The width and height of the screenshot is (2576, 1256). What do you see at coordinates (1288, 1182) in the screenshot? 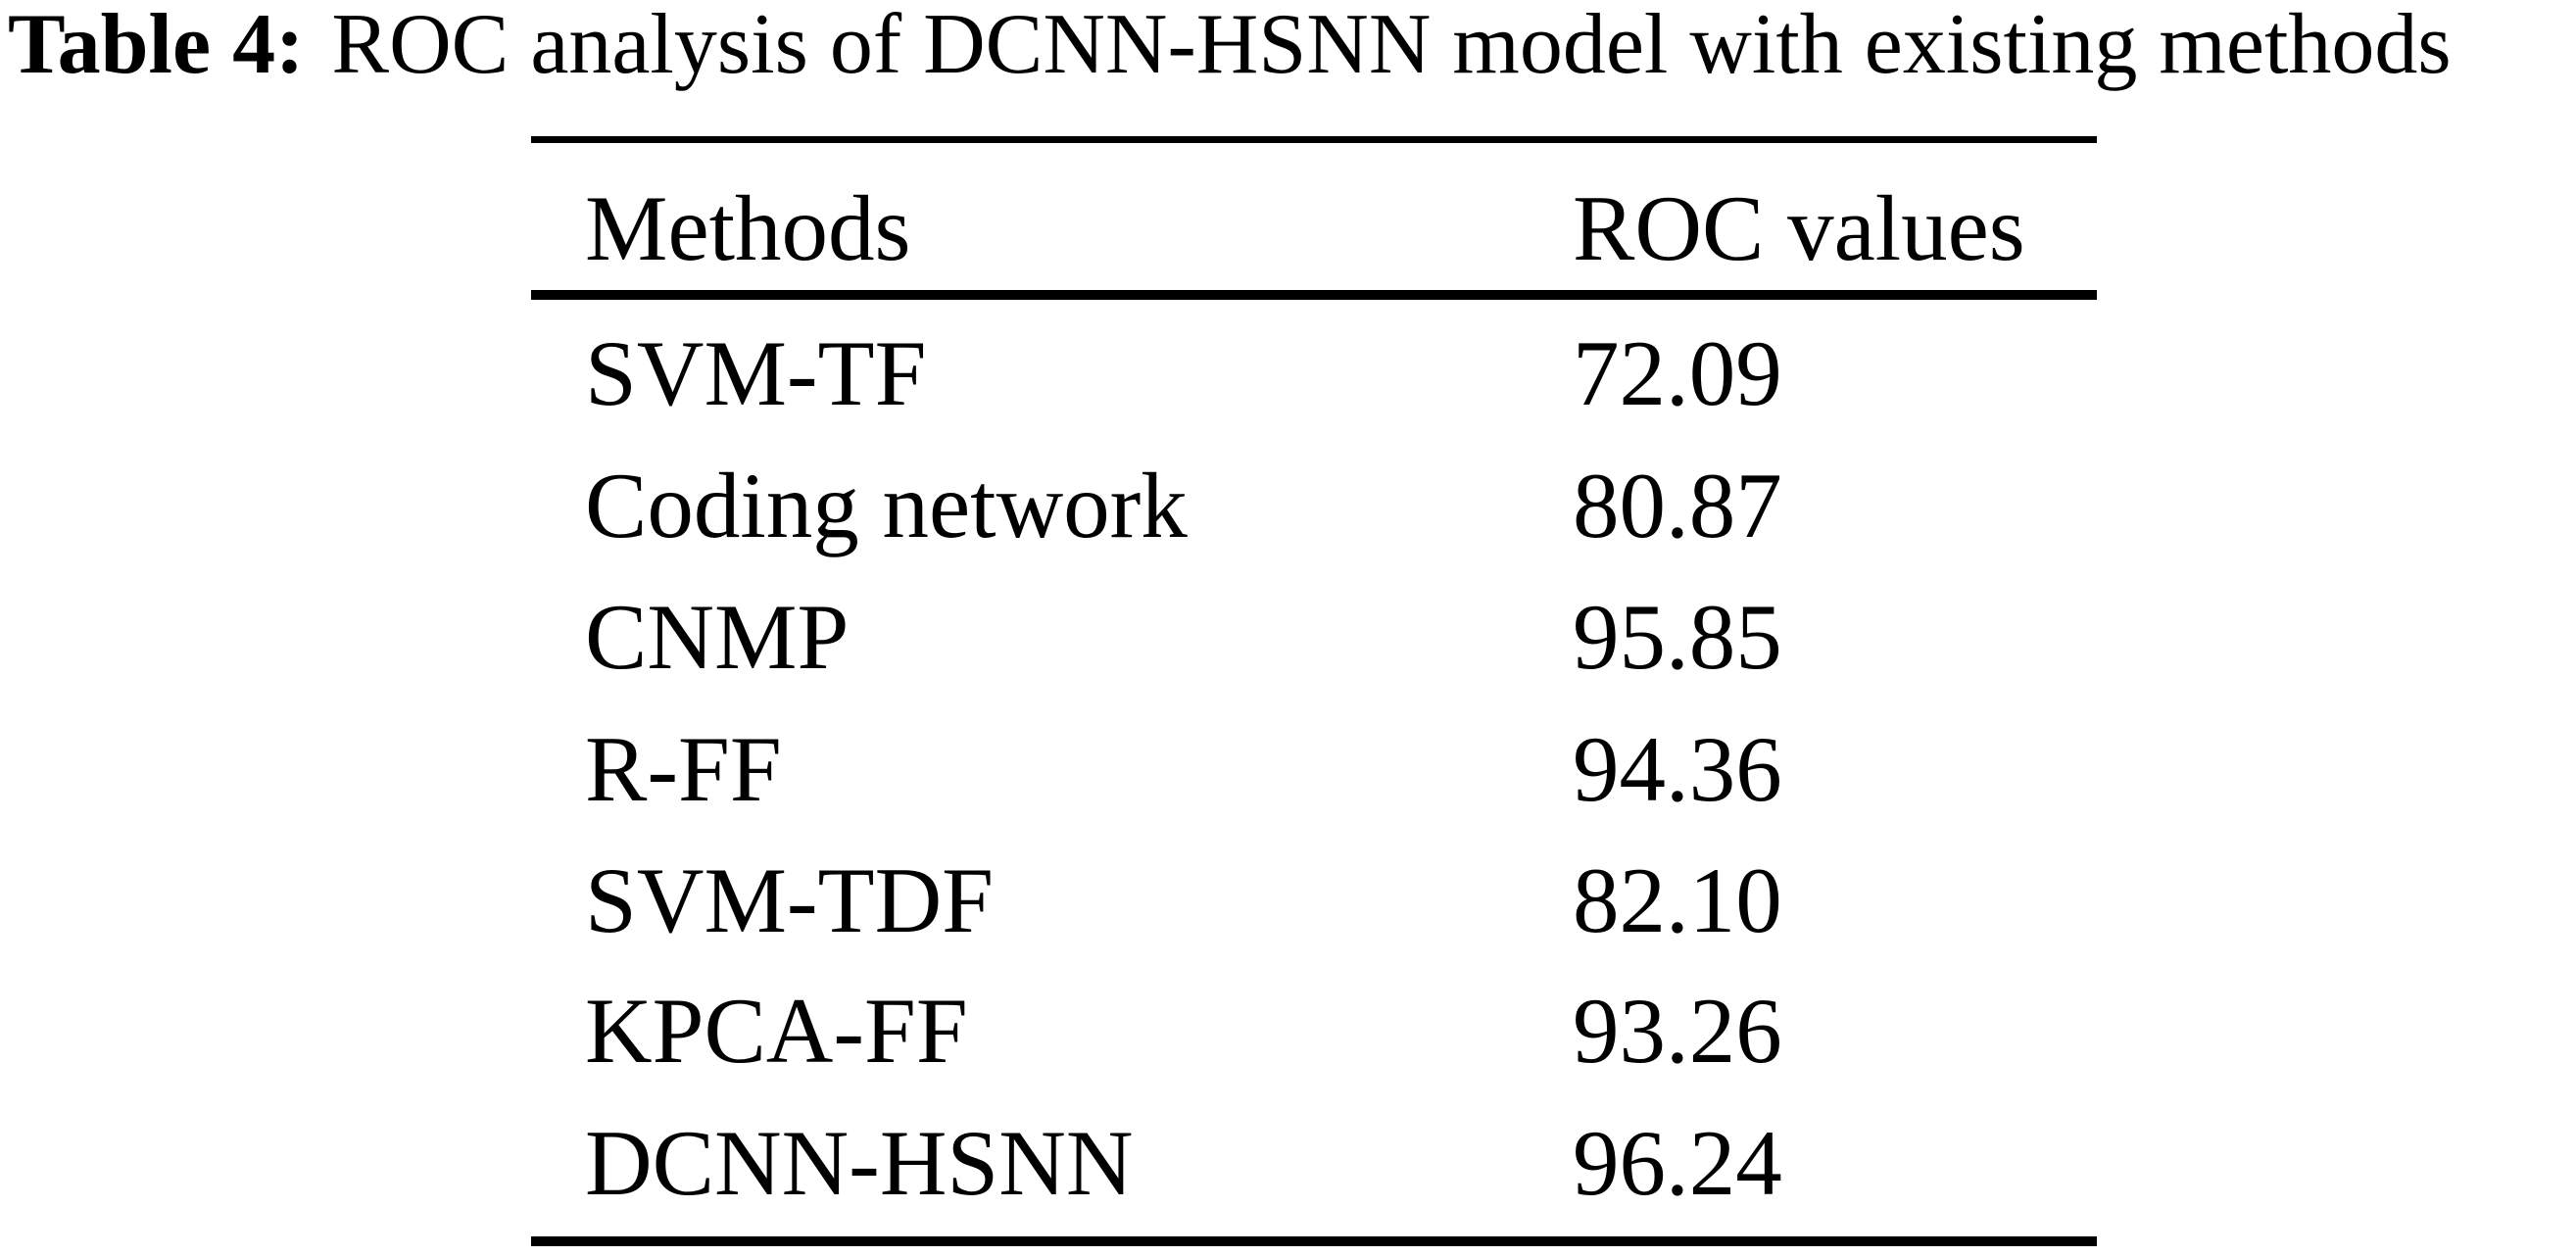
I see `table-row: DCNN-HSNN 96.24` at bounding box center [1288, 1182].